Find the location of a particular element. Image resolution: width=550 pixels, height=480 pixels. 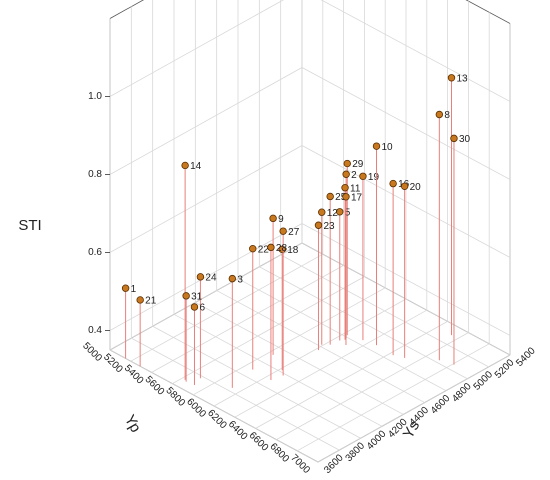

z-axis-title: STI is located at coordinates (29, 225).